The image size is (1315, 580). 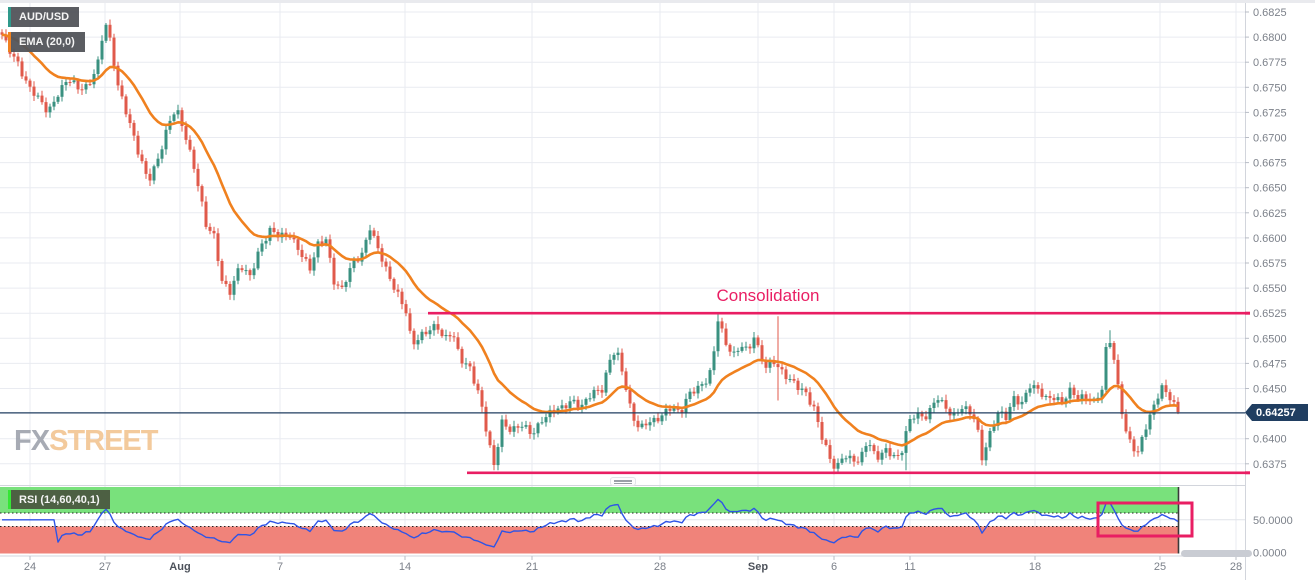 What do you see at coordinates (1270, 214) in the screenshot?
I see `price-axis-label: 0.6625` at bounding box center [1270, 214].